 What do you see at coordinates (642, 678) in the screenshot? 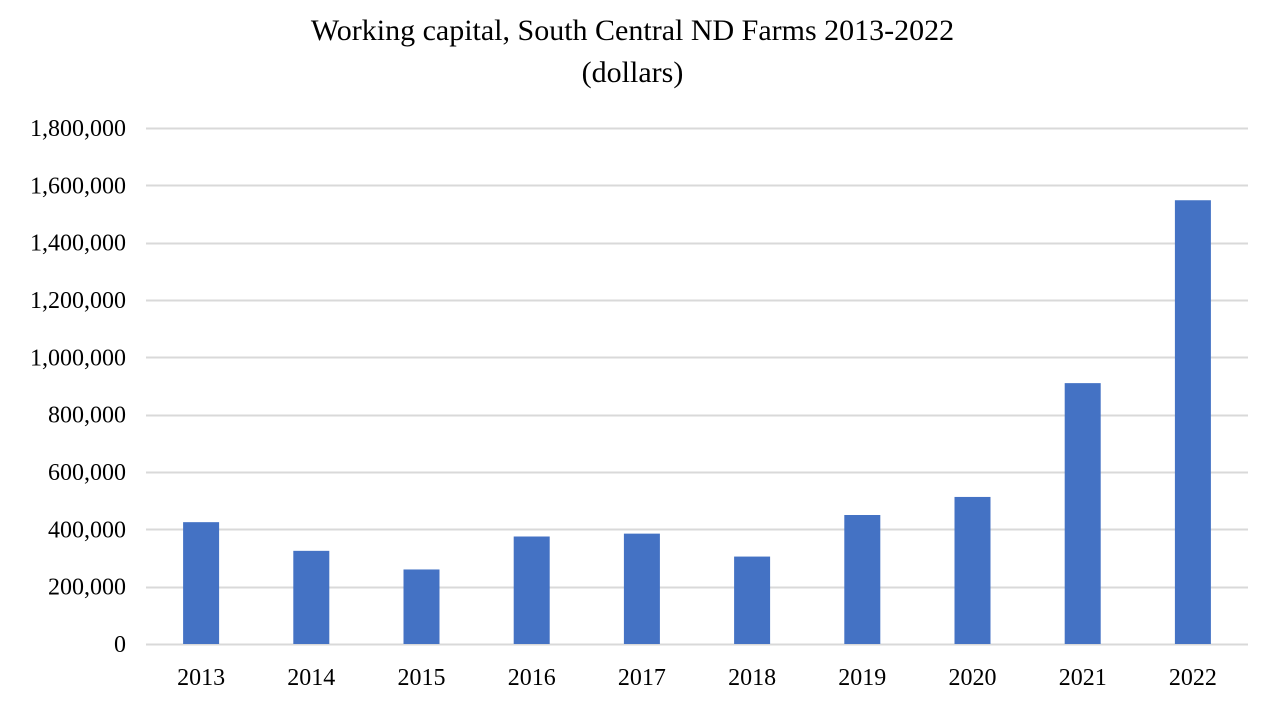
I see `x-tick-label: 2017` at bounding box center [642, 678].